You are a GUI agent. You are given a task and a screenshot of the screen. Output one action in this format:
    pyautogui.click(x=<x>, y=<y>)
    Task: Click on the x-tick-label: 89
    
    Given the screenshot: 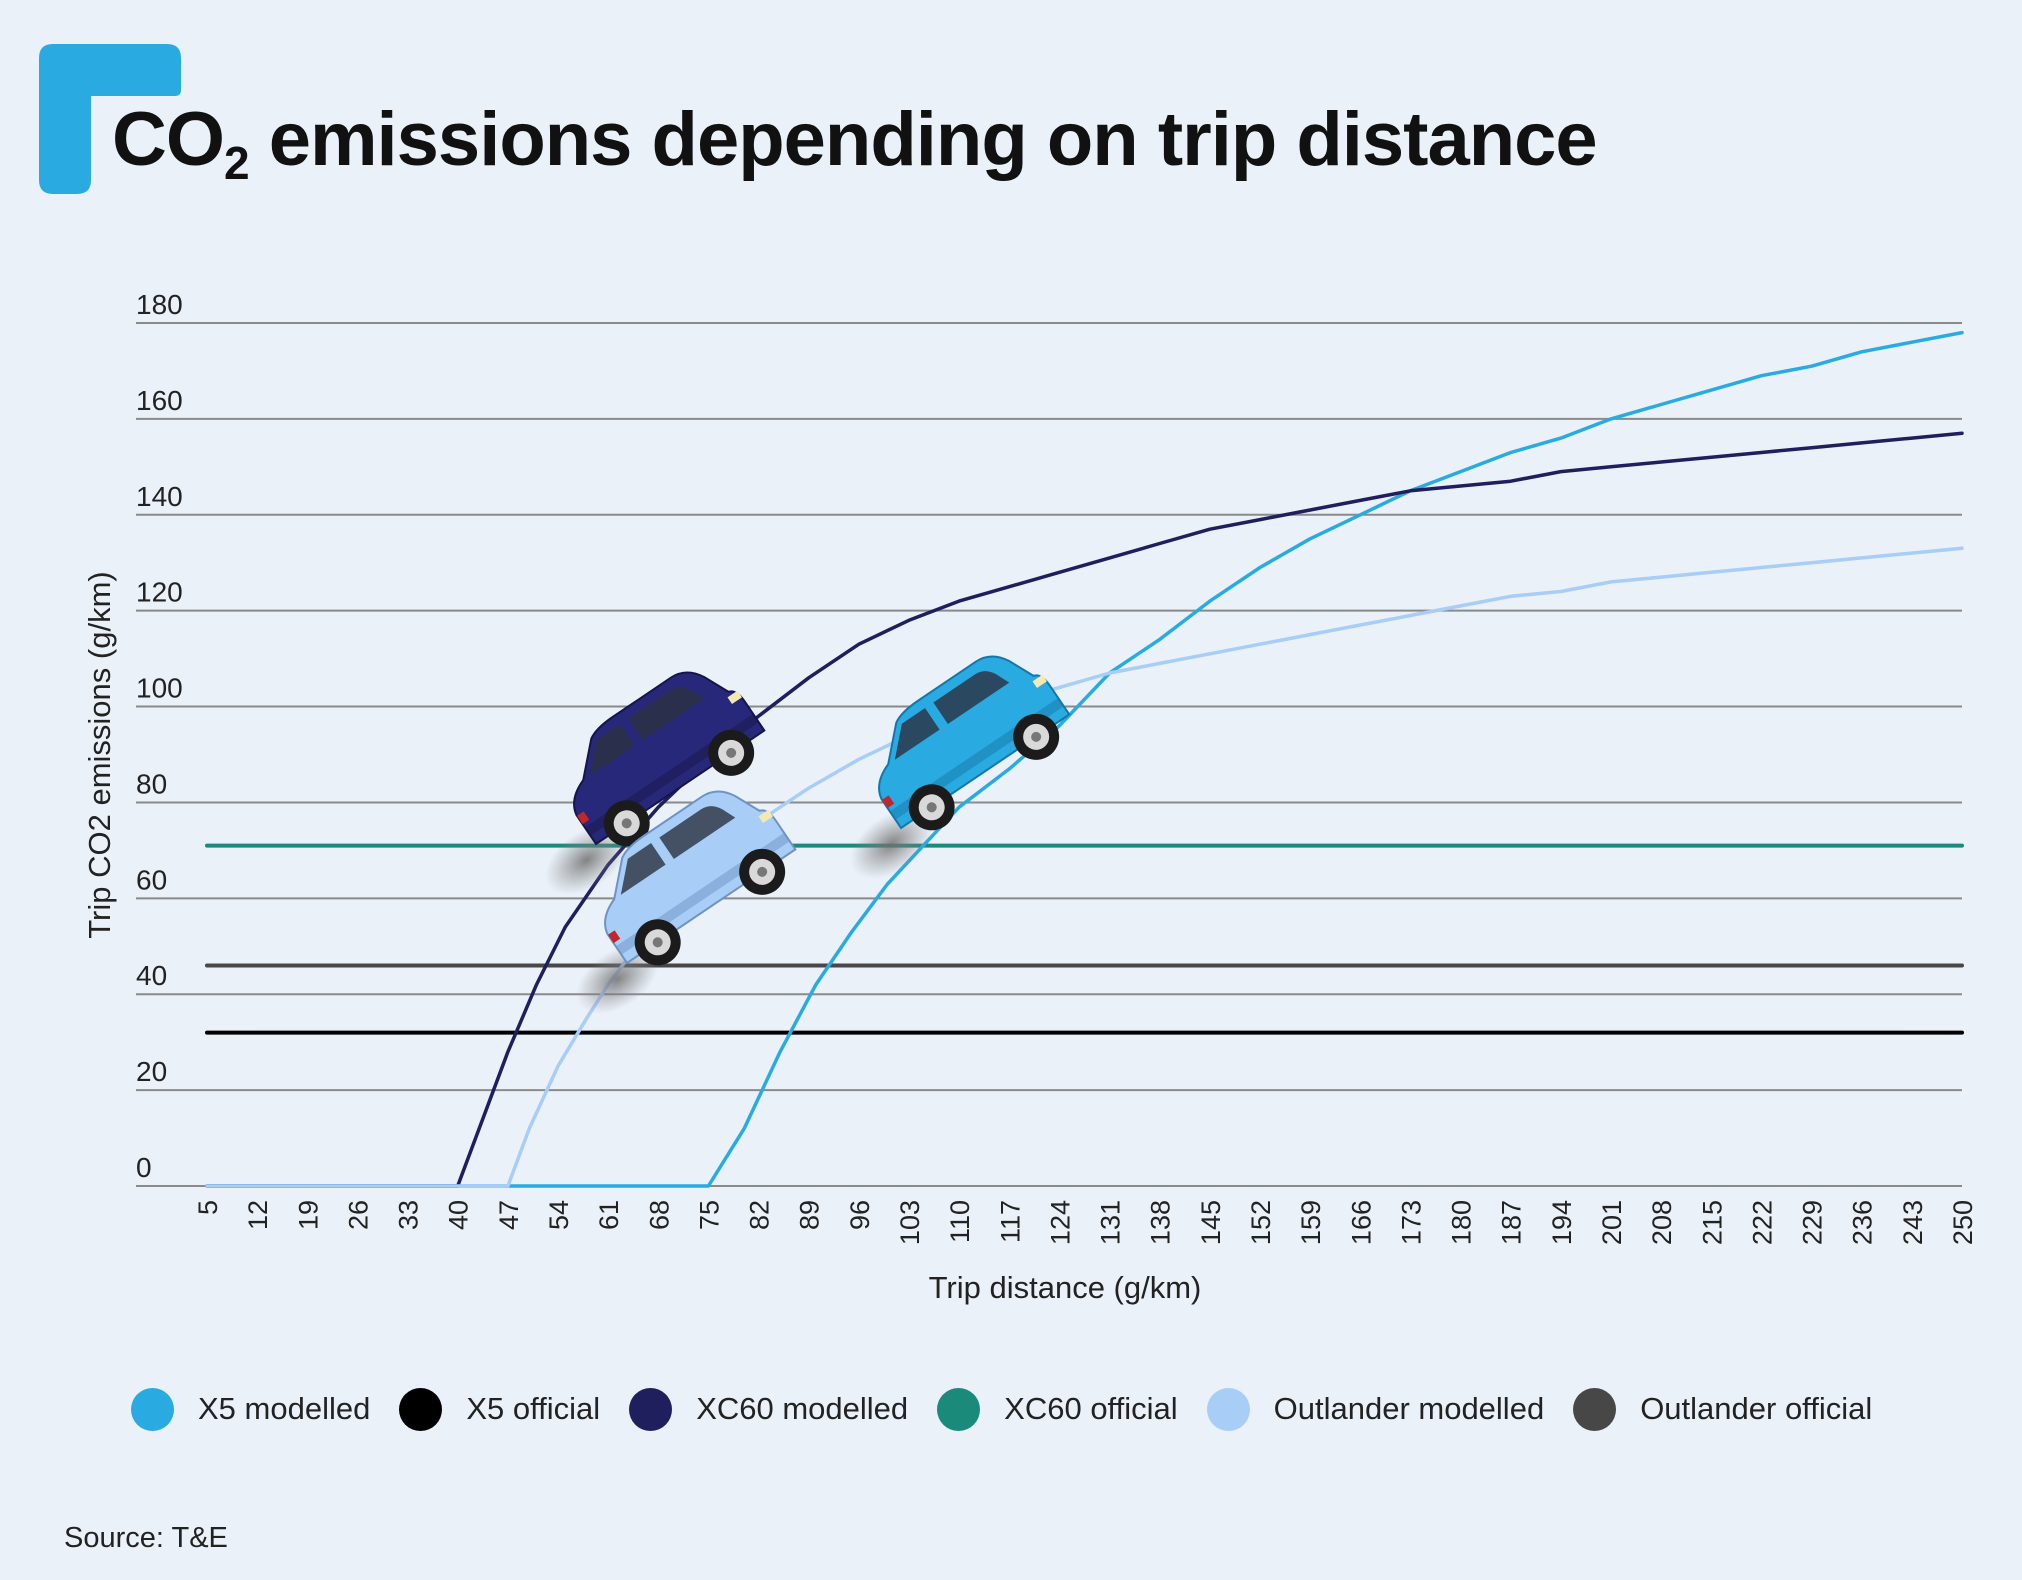 What is the action you would take?
    pyautogui.click(x=810, y=1215)
    